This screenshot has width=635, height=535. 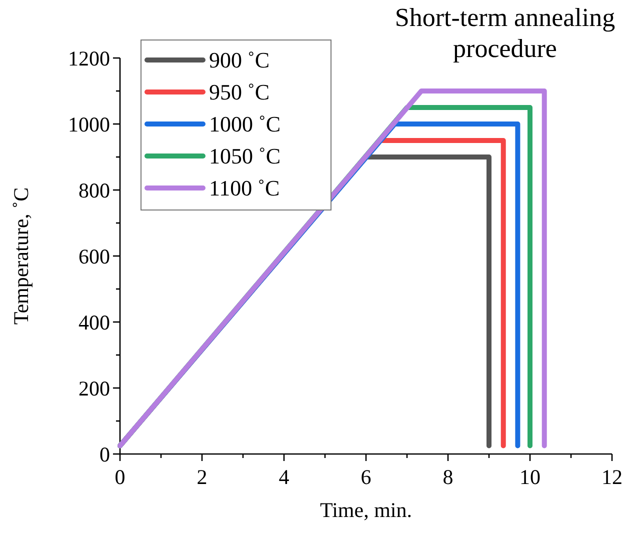 What do you see at coordinates (244, 124) in the screenshot?
I see `legend-label: 1000 ˚C` at bounding box center [244, 124].